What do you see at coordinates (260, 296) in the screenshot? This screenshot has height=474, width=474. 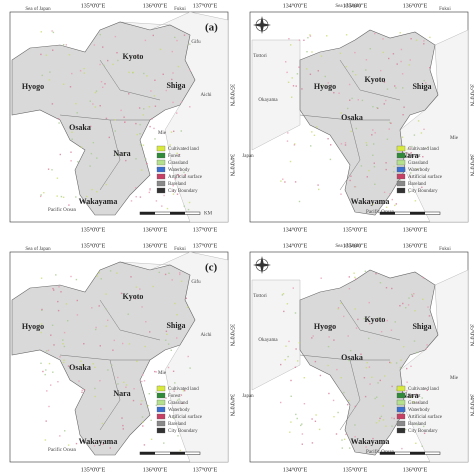 I see `place-name: Tottori` at bounding box center [260, 296].